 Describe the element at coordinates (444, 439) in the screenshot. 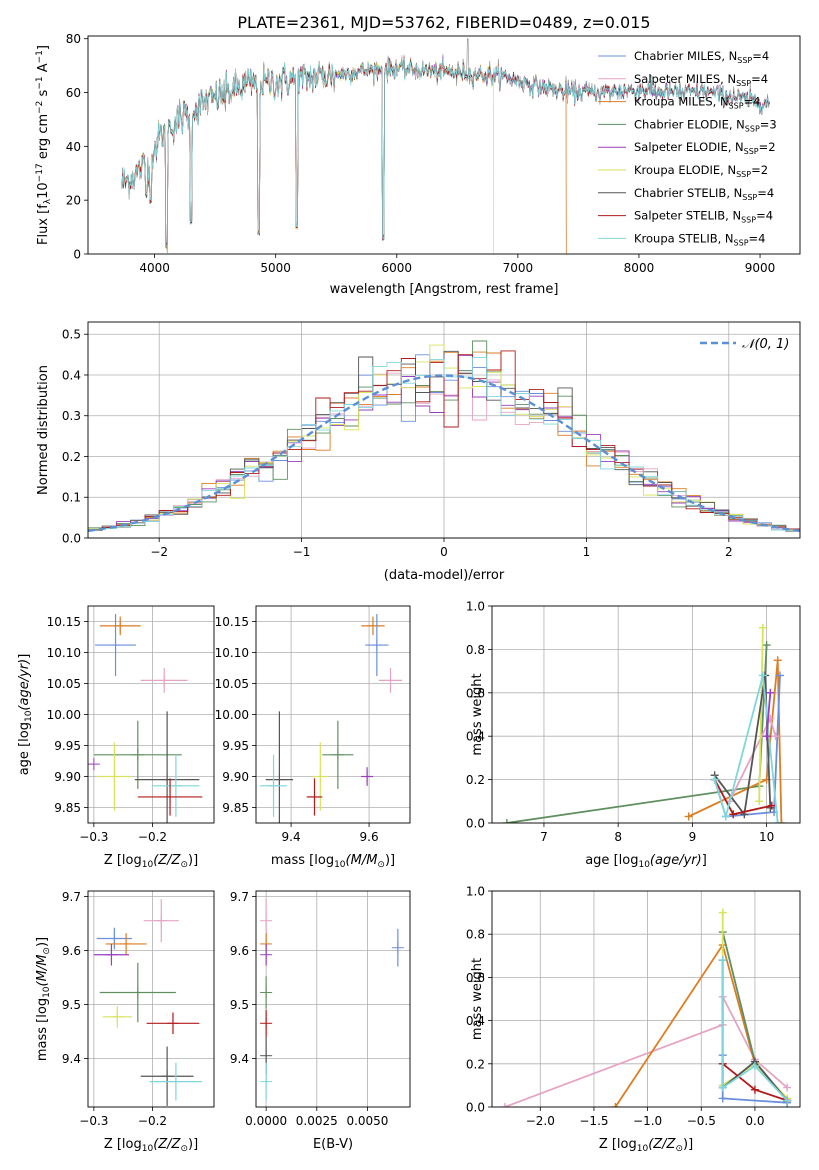

I see `histogram-steps` at that location.